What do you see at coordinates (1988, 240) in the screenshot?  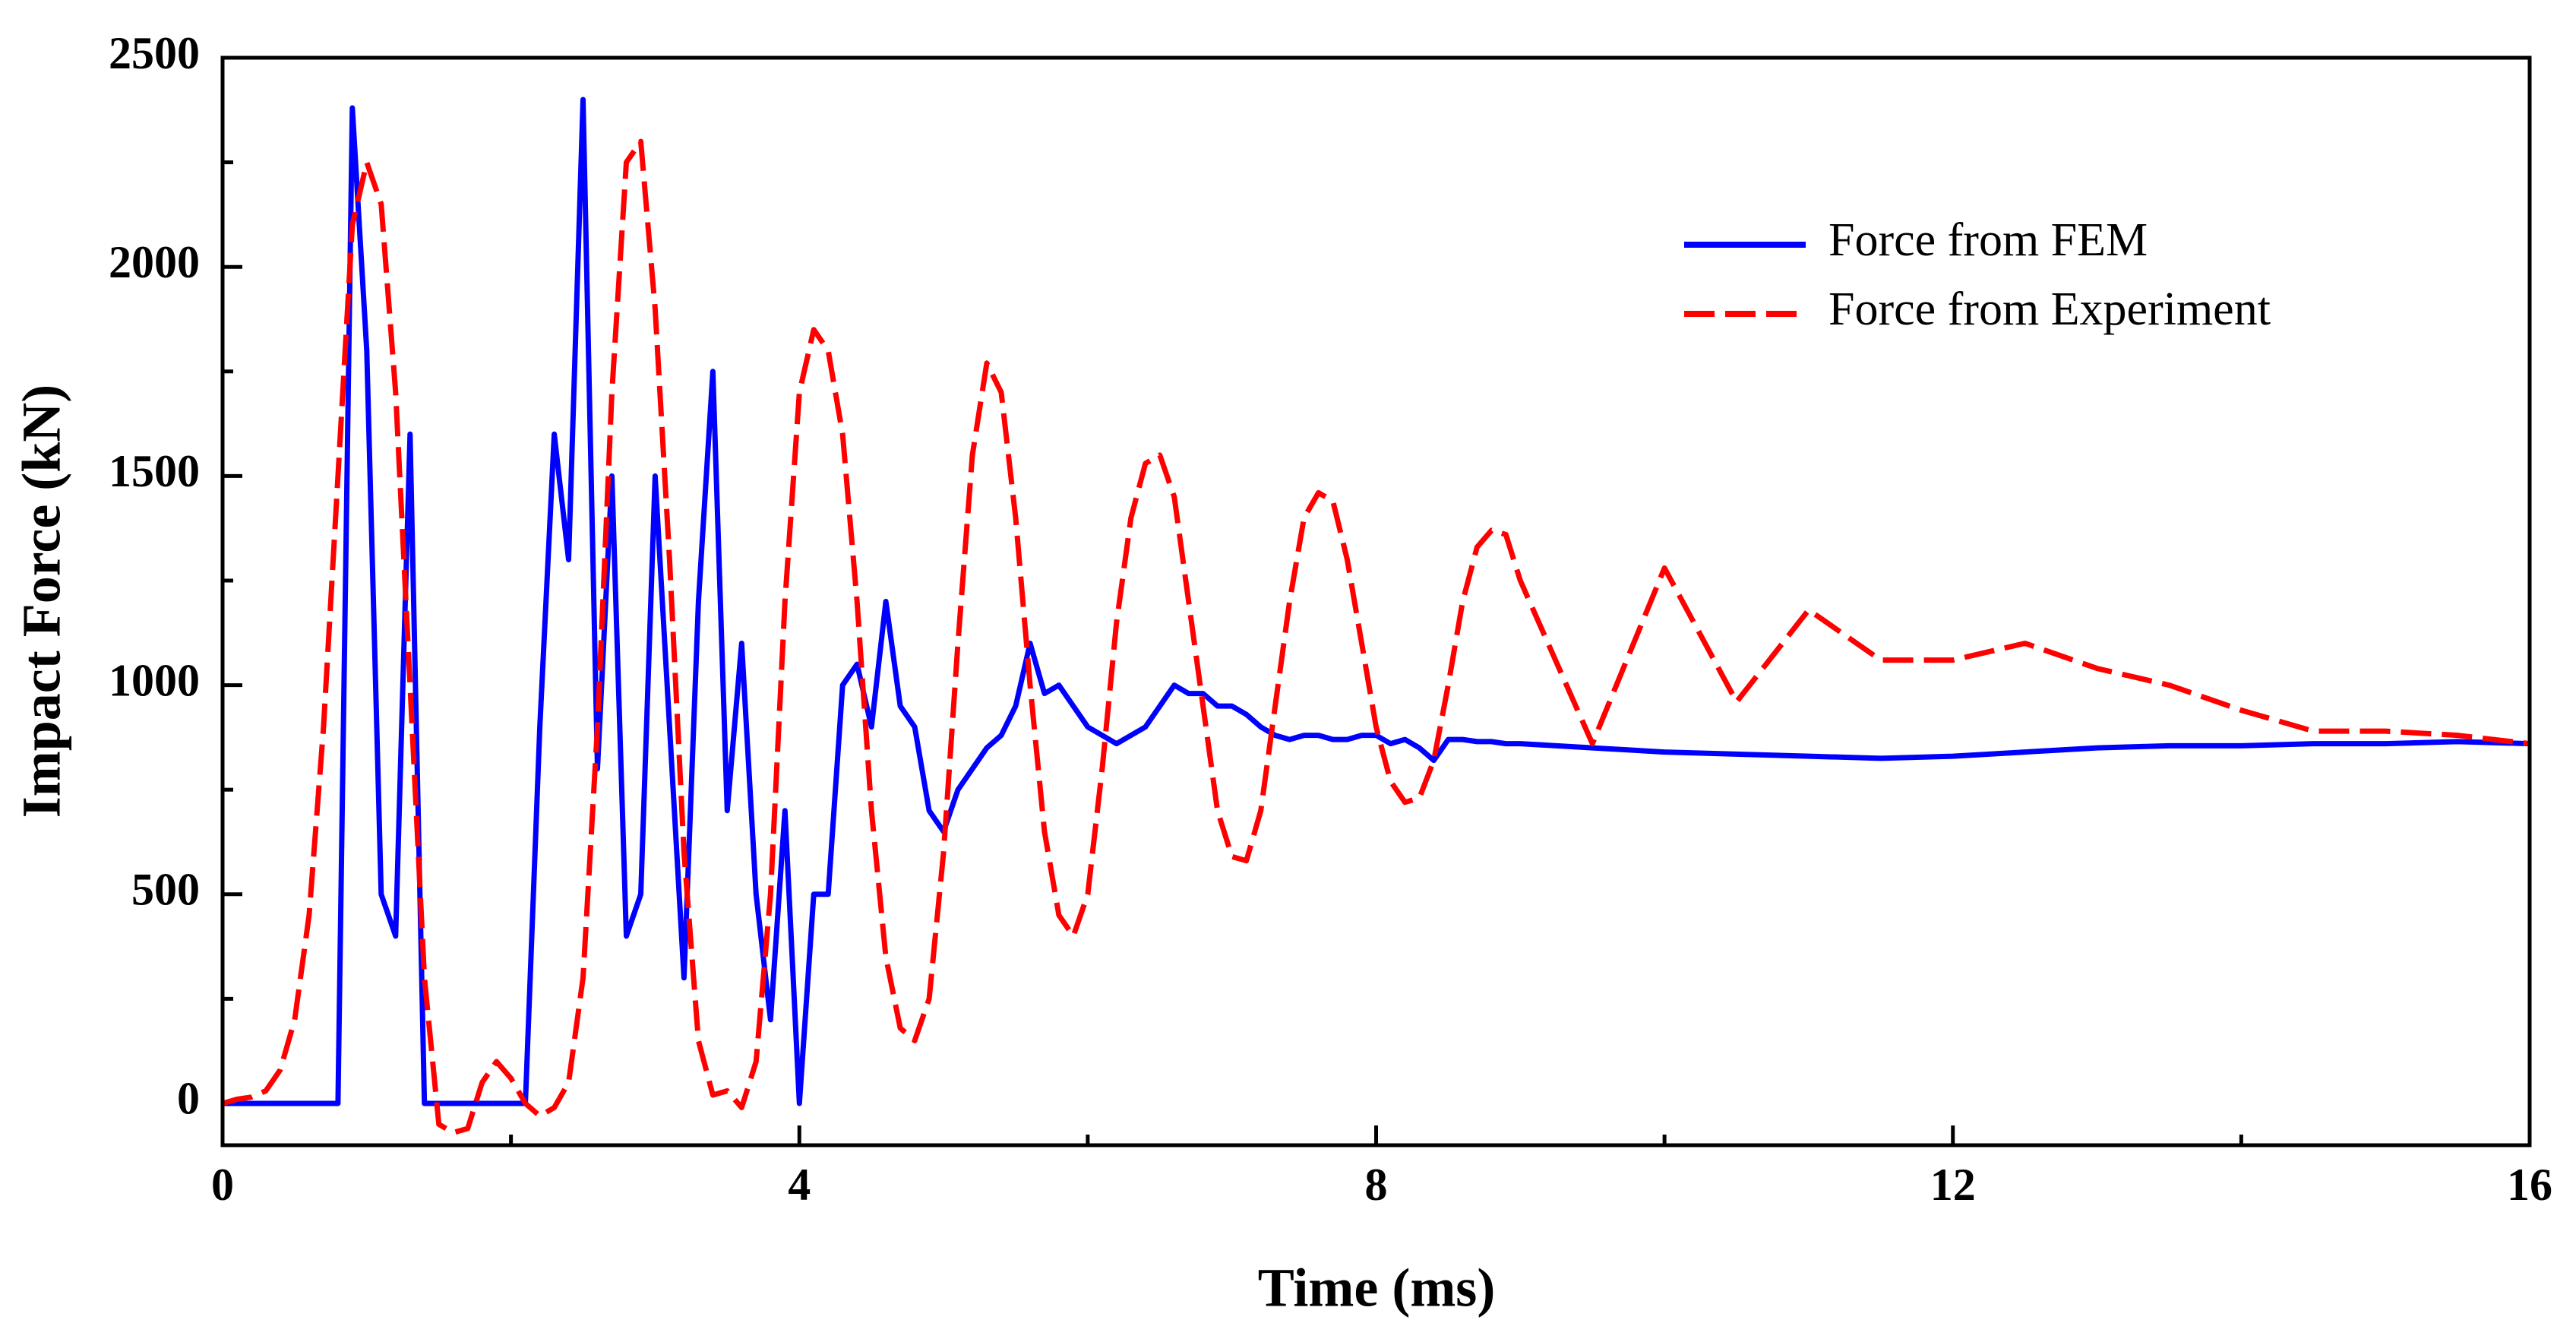 I see `legend-label: Force from FEM` at bounding box center [1988, 240].